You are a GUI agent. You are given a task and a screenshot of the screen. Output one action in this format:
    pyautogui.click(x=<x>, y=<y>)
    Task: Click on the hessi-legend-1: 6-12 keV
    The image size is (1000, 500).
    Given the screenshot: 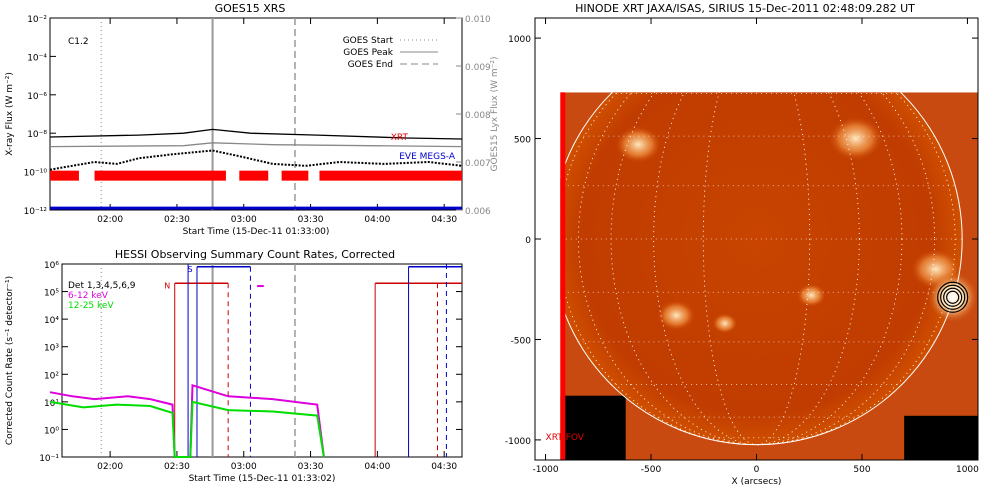 What is the action you would take?
    pyautogui.click(x=88, y=296)
    